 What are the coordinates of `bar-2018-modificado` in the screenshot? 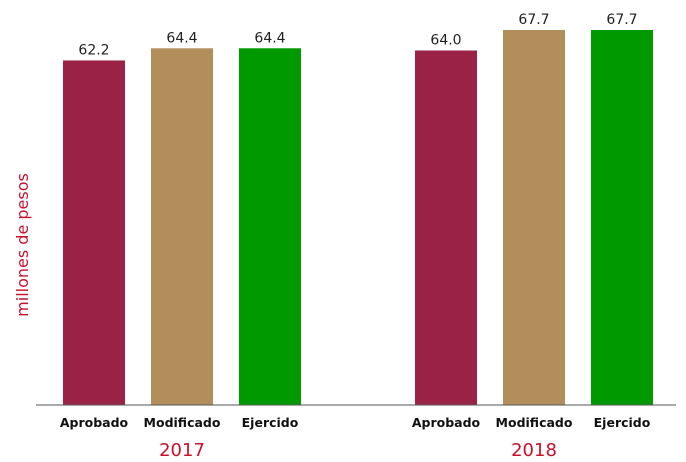 It's located at (534, 217).